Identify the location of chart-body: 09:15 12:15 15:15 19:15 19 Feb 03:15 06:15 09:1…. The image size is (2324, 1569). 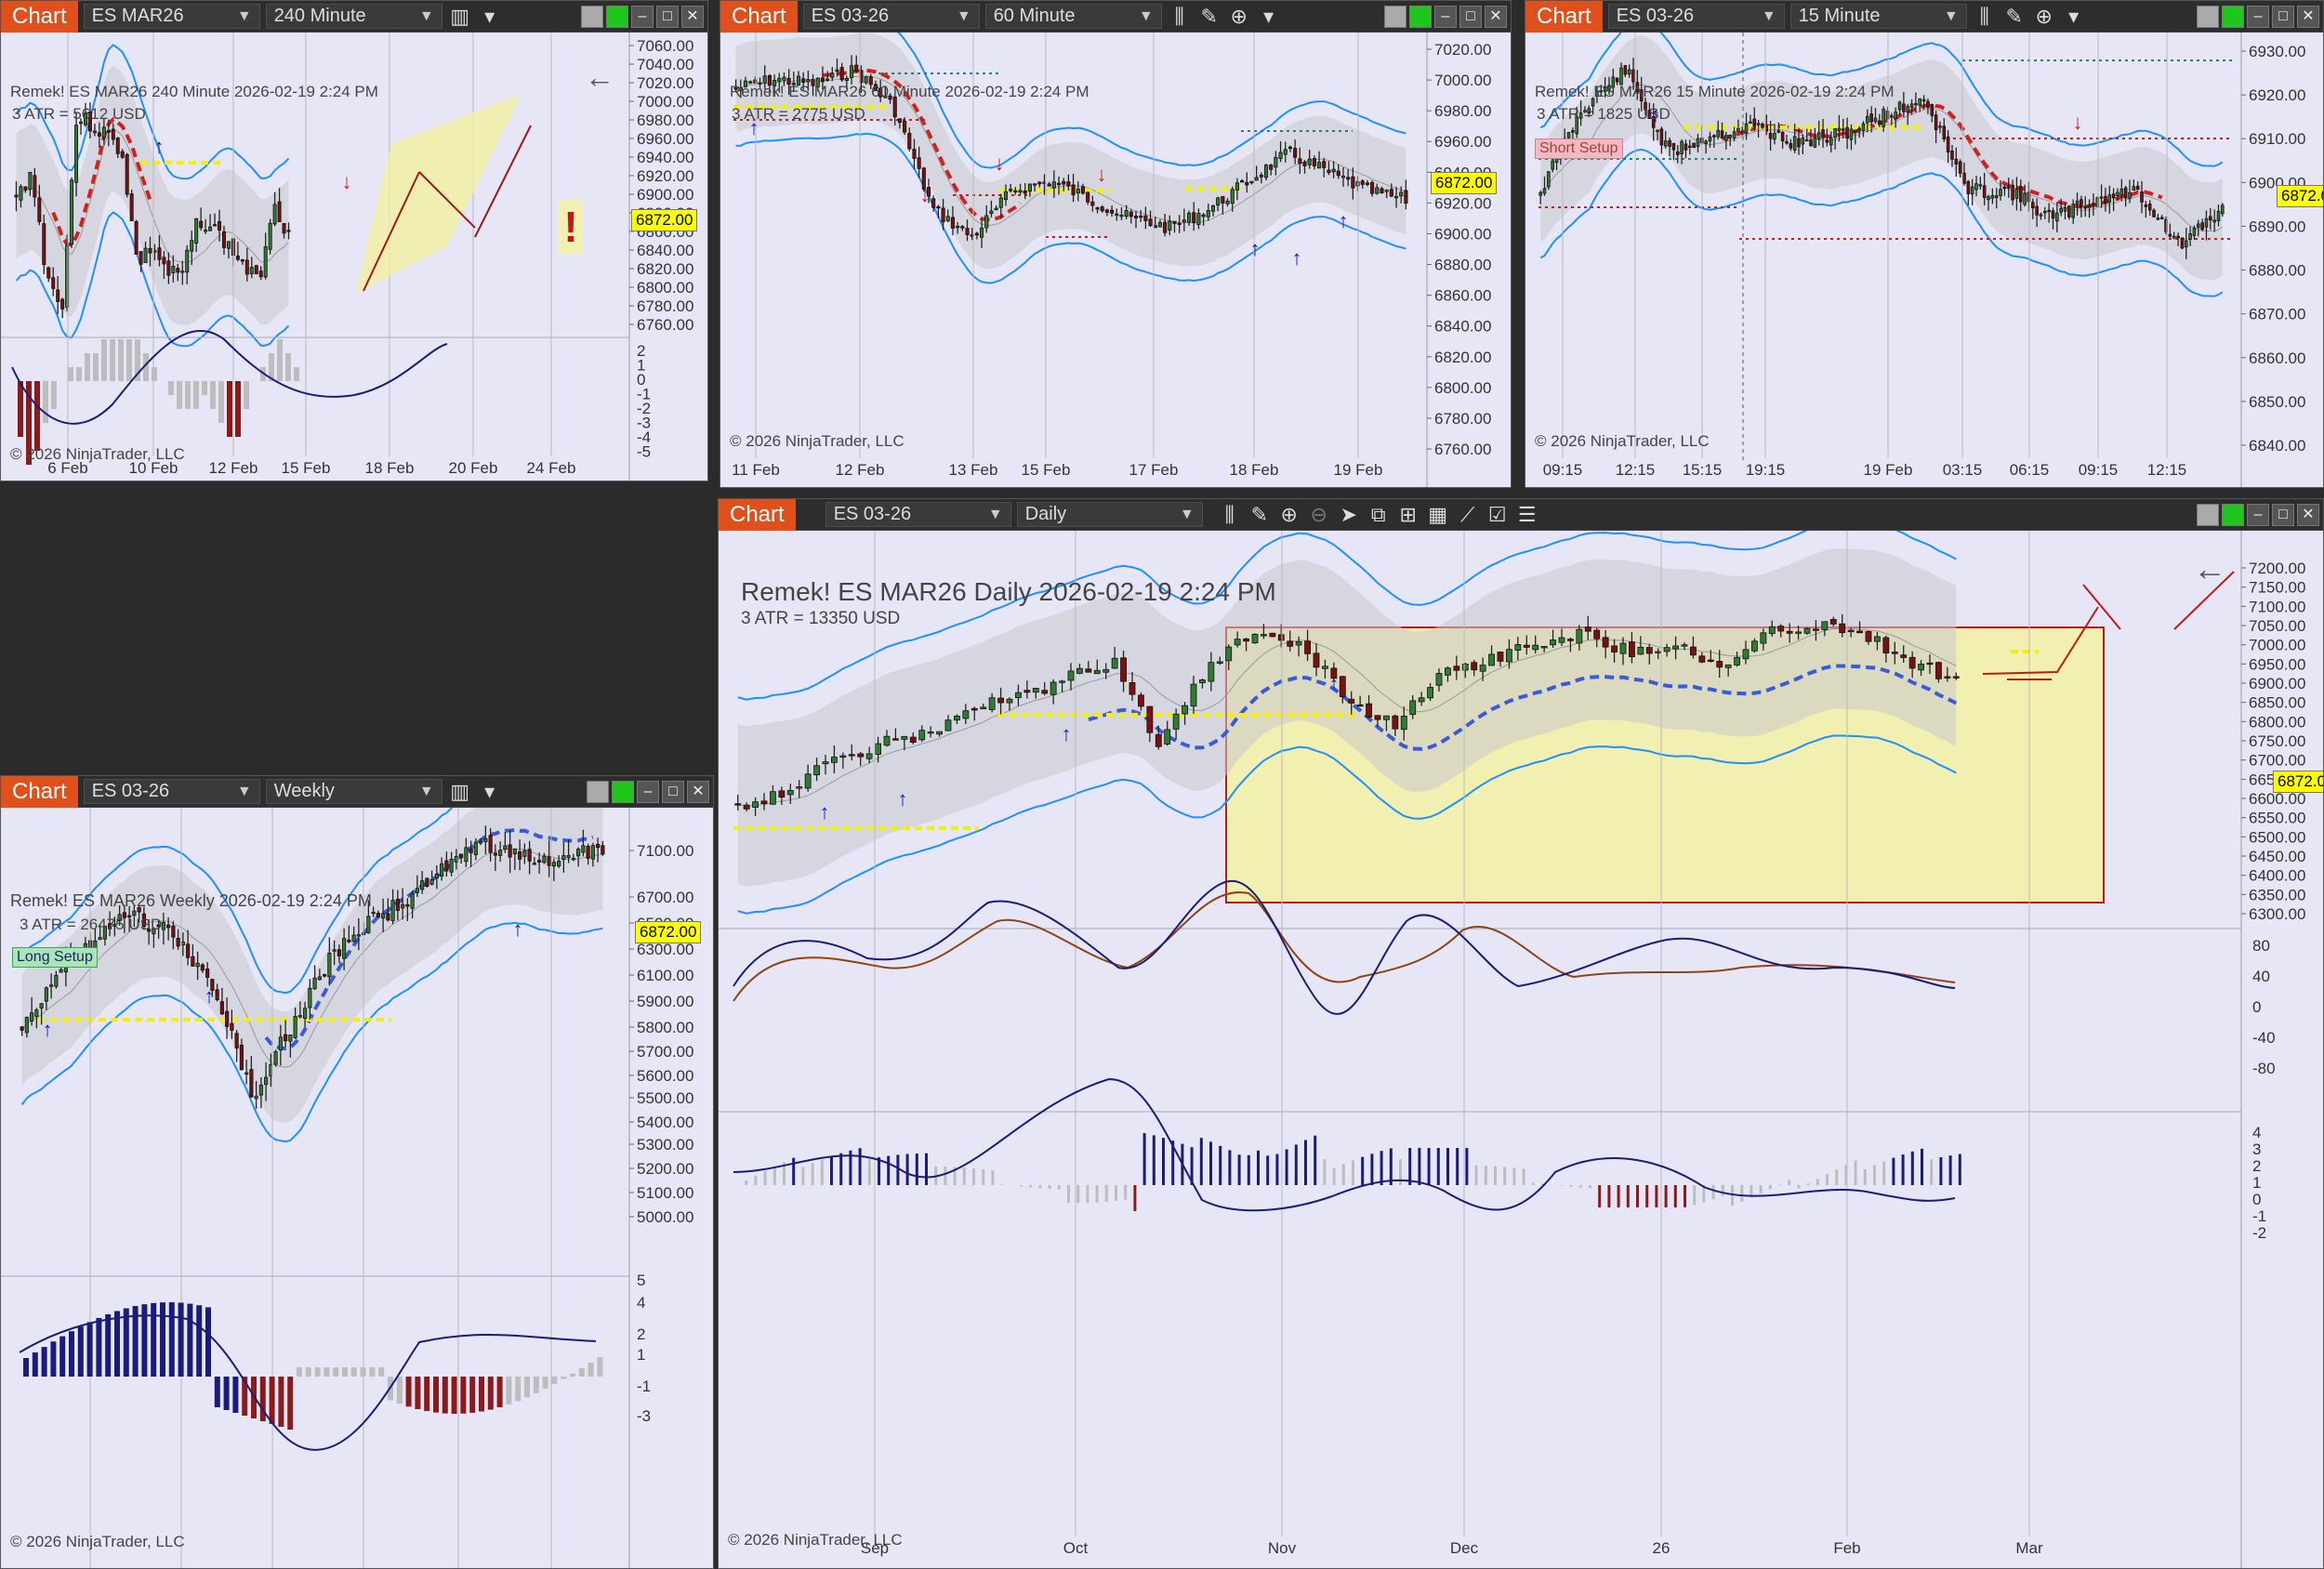
(1924, 260).